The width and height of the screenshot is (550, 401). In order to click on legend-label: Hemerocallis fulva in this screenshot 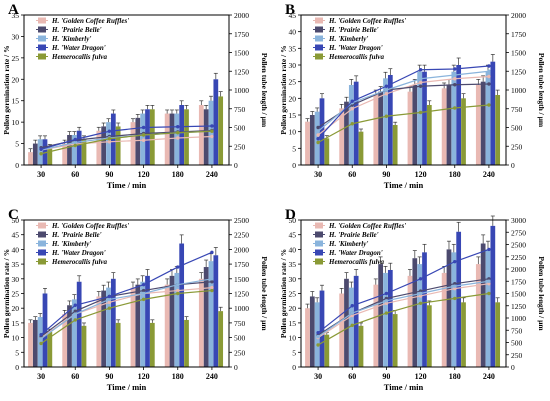, I will do `click(356, 57)`.